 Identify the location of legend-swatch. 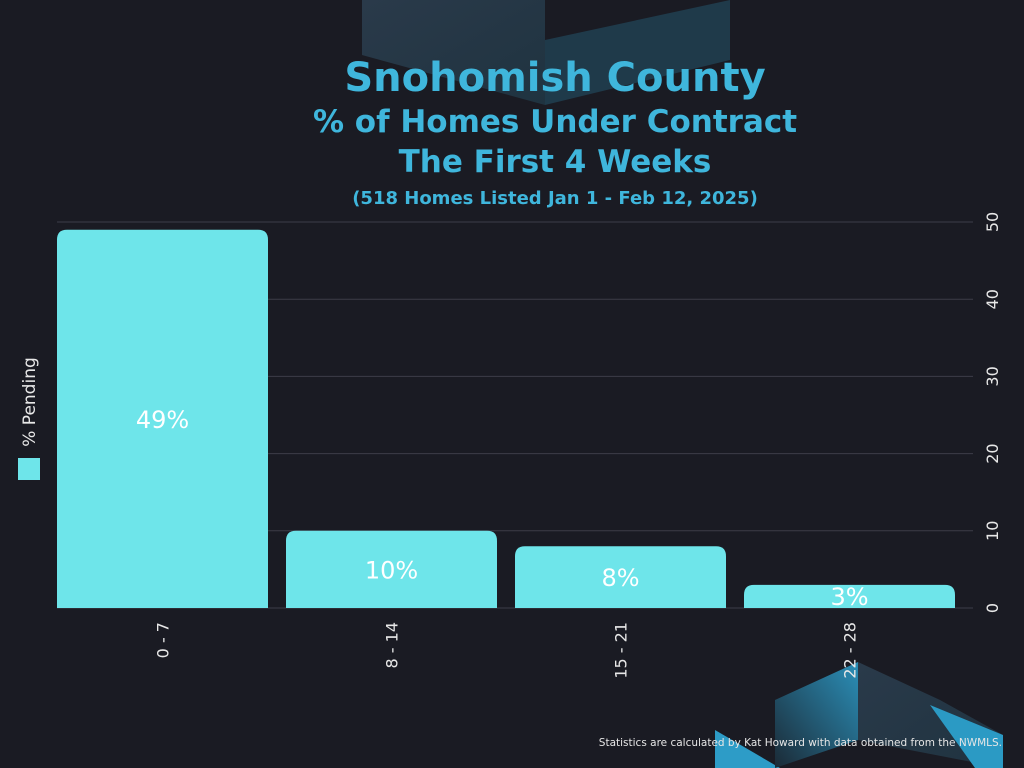
(29, 469).